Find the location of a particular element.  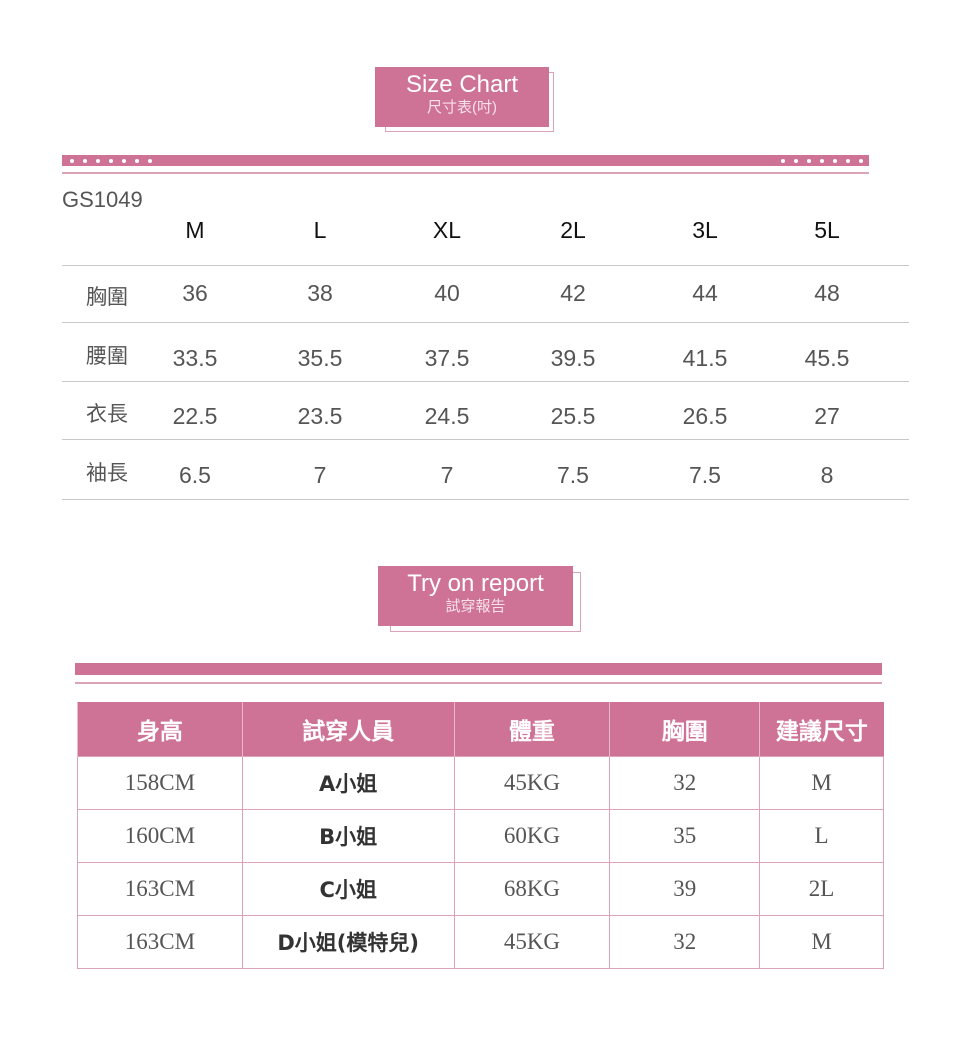

table-cell: A小姐 is located at coordinates (348, 783).